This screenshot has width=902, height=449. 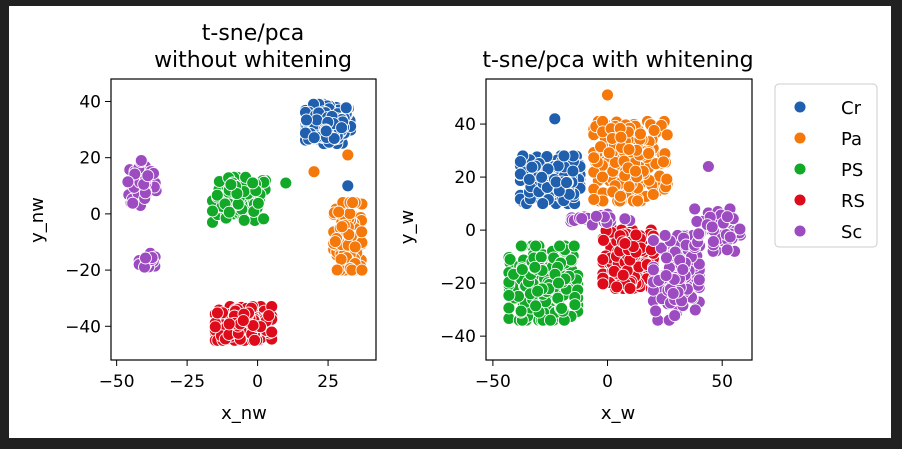 I want to click on chart-title: t-sne/pca with whitening, so click(x=617, y=60).